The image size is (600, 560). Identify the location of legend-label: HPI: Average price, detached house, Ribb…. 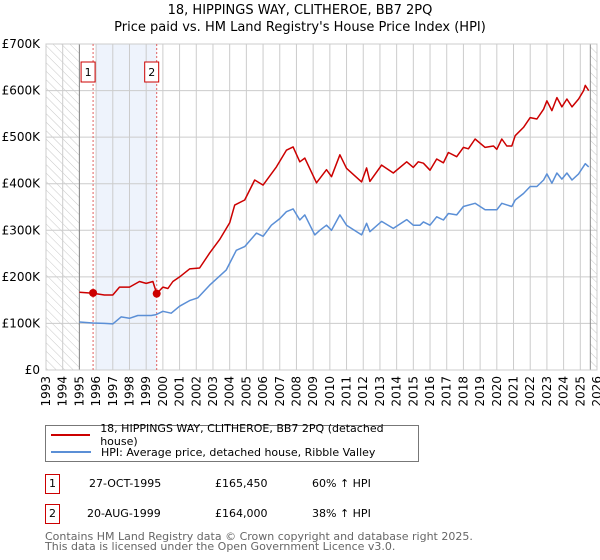
(238, 452).